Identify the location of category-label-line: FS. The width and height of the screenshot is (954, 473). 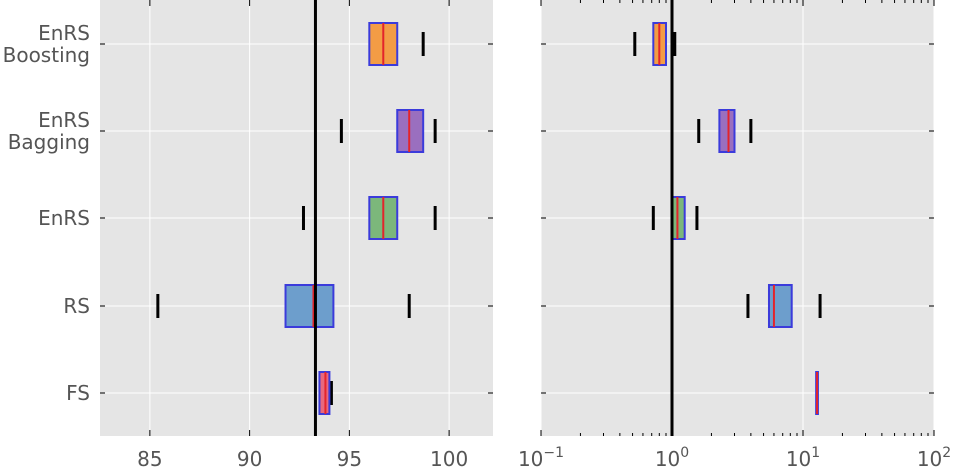
(78, 393).